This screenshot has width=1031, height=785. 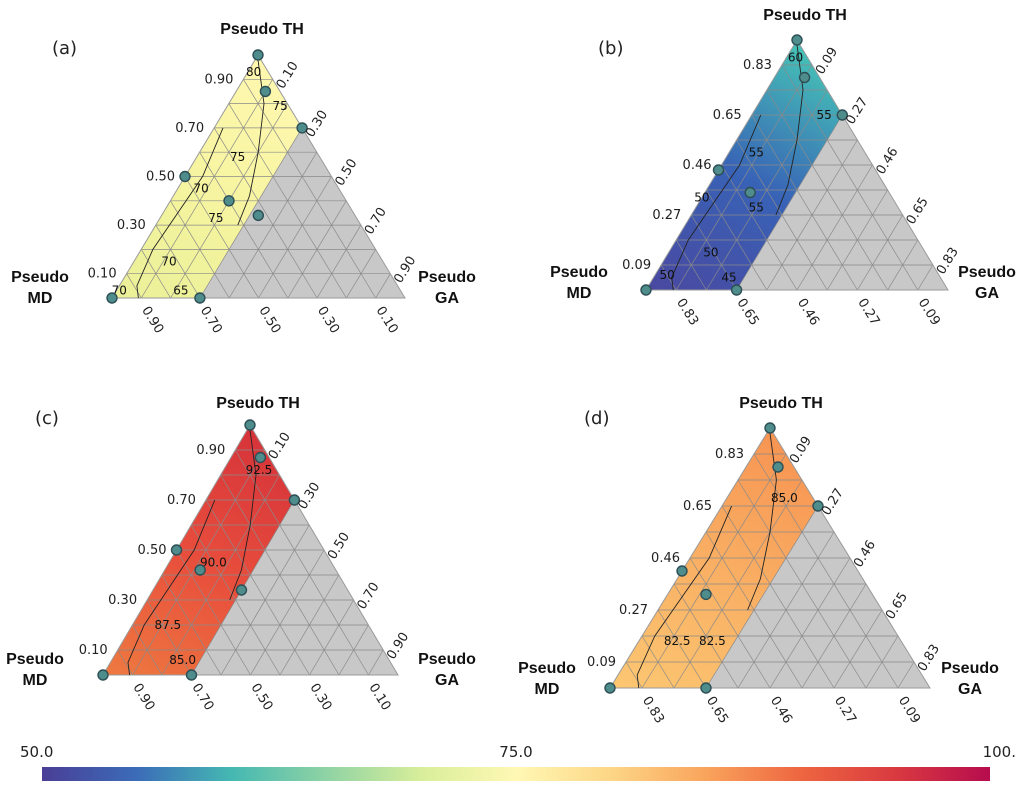 I want to click on contour-label: 82.5, so click(x=677, y=641).